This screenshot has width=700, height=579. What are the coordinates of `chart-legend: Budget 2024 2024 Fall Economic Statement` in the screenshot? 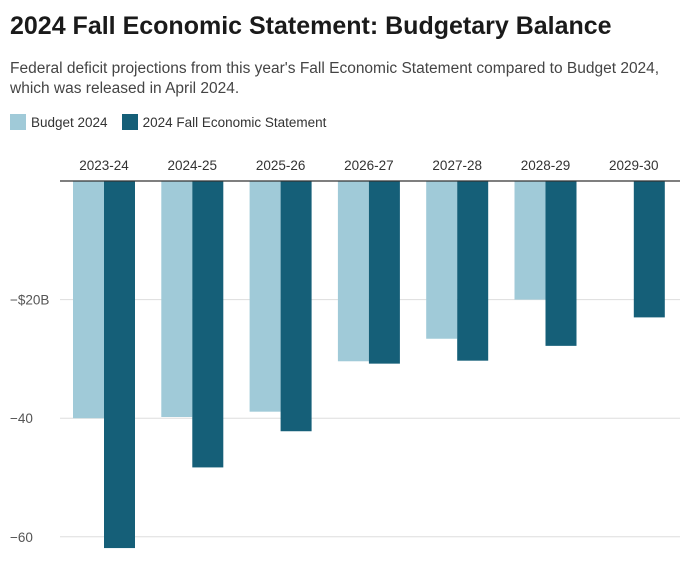 It's located at (175, 122).